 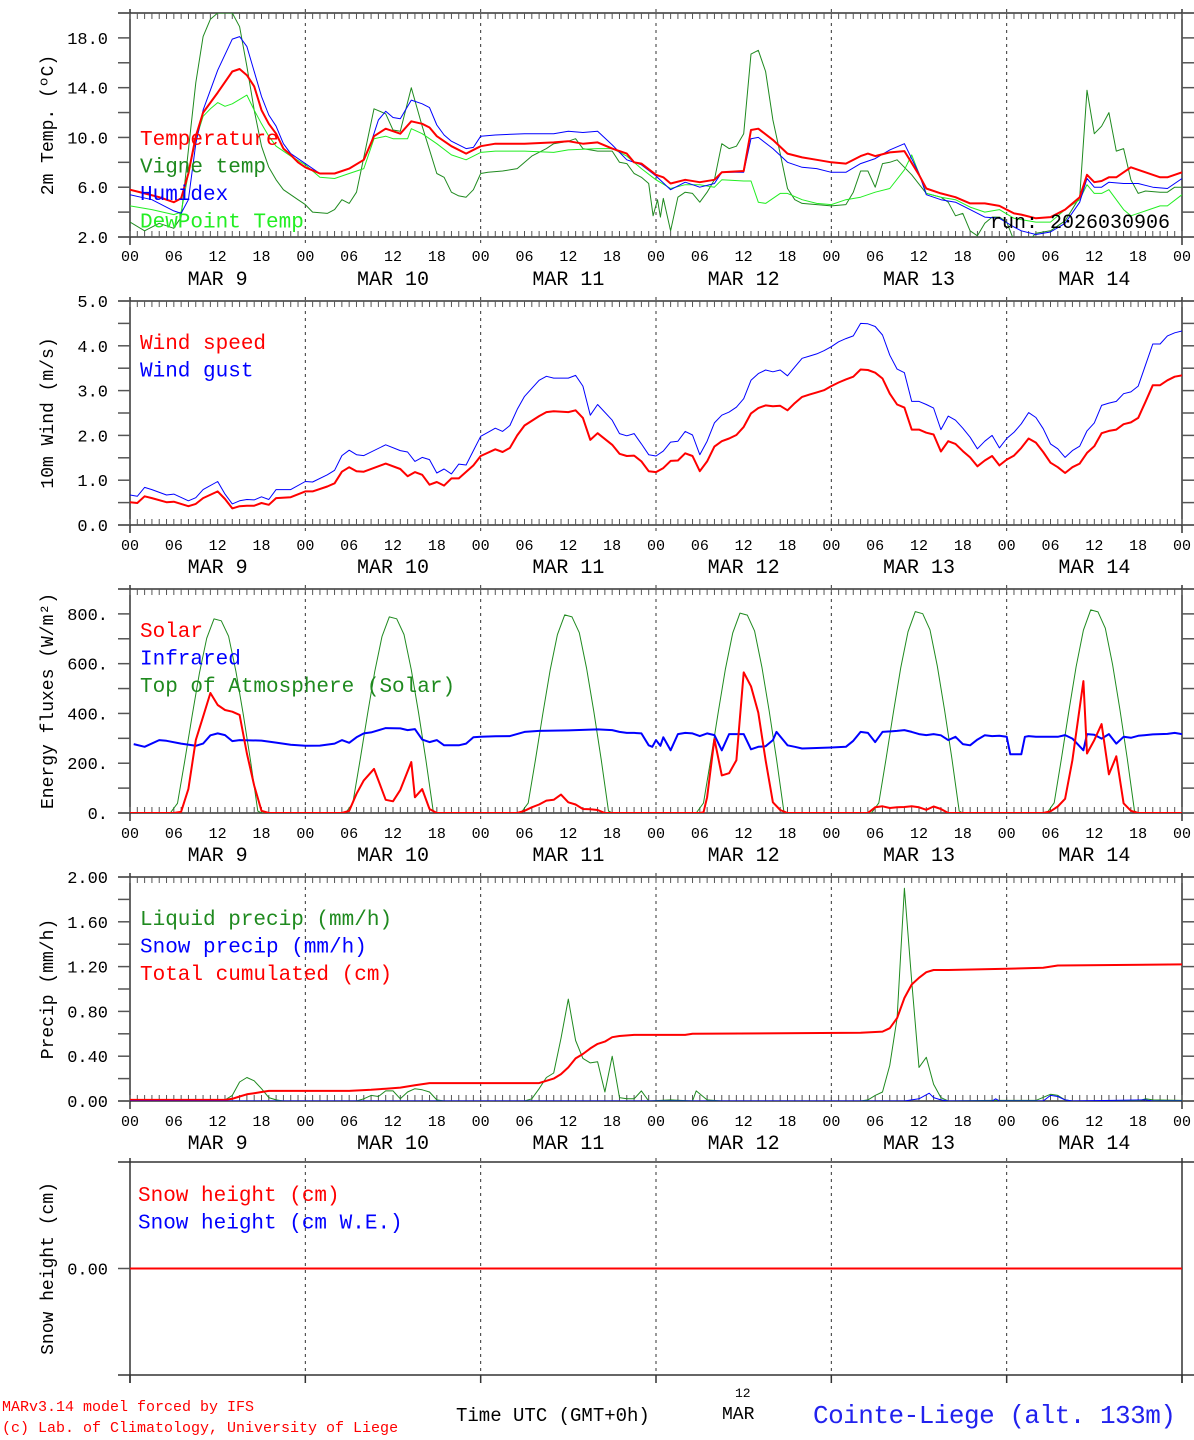 I want to click on y-tick-label: 0., so click(x=98, y=815).